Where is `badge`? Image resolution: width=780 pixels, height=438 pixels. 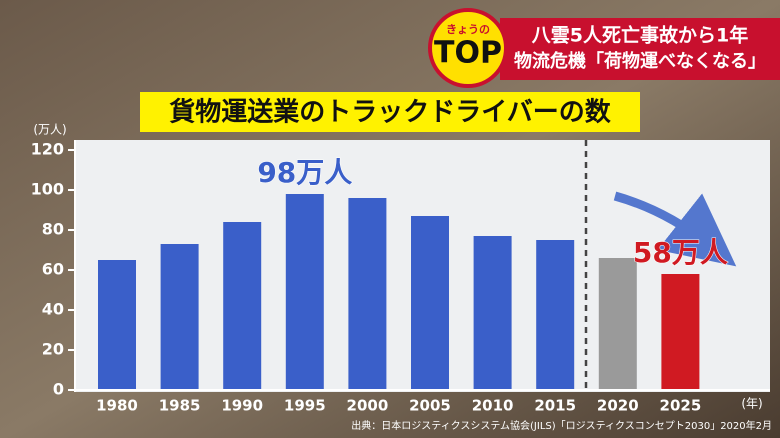 badge is located at coordinates (468, 48).